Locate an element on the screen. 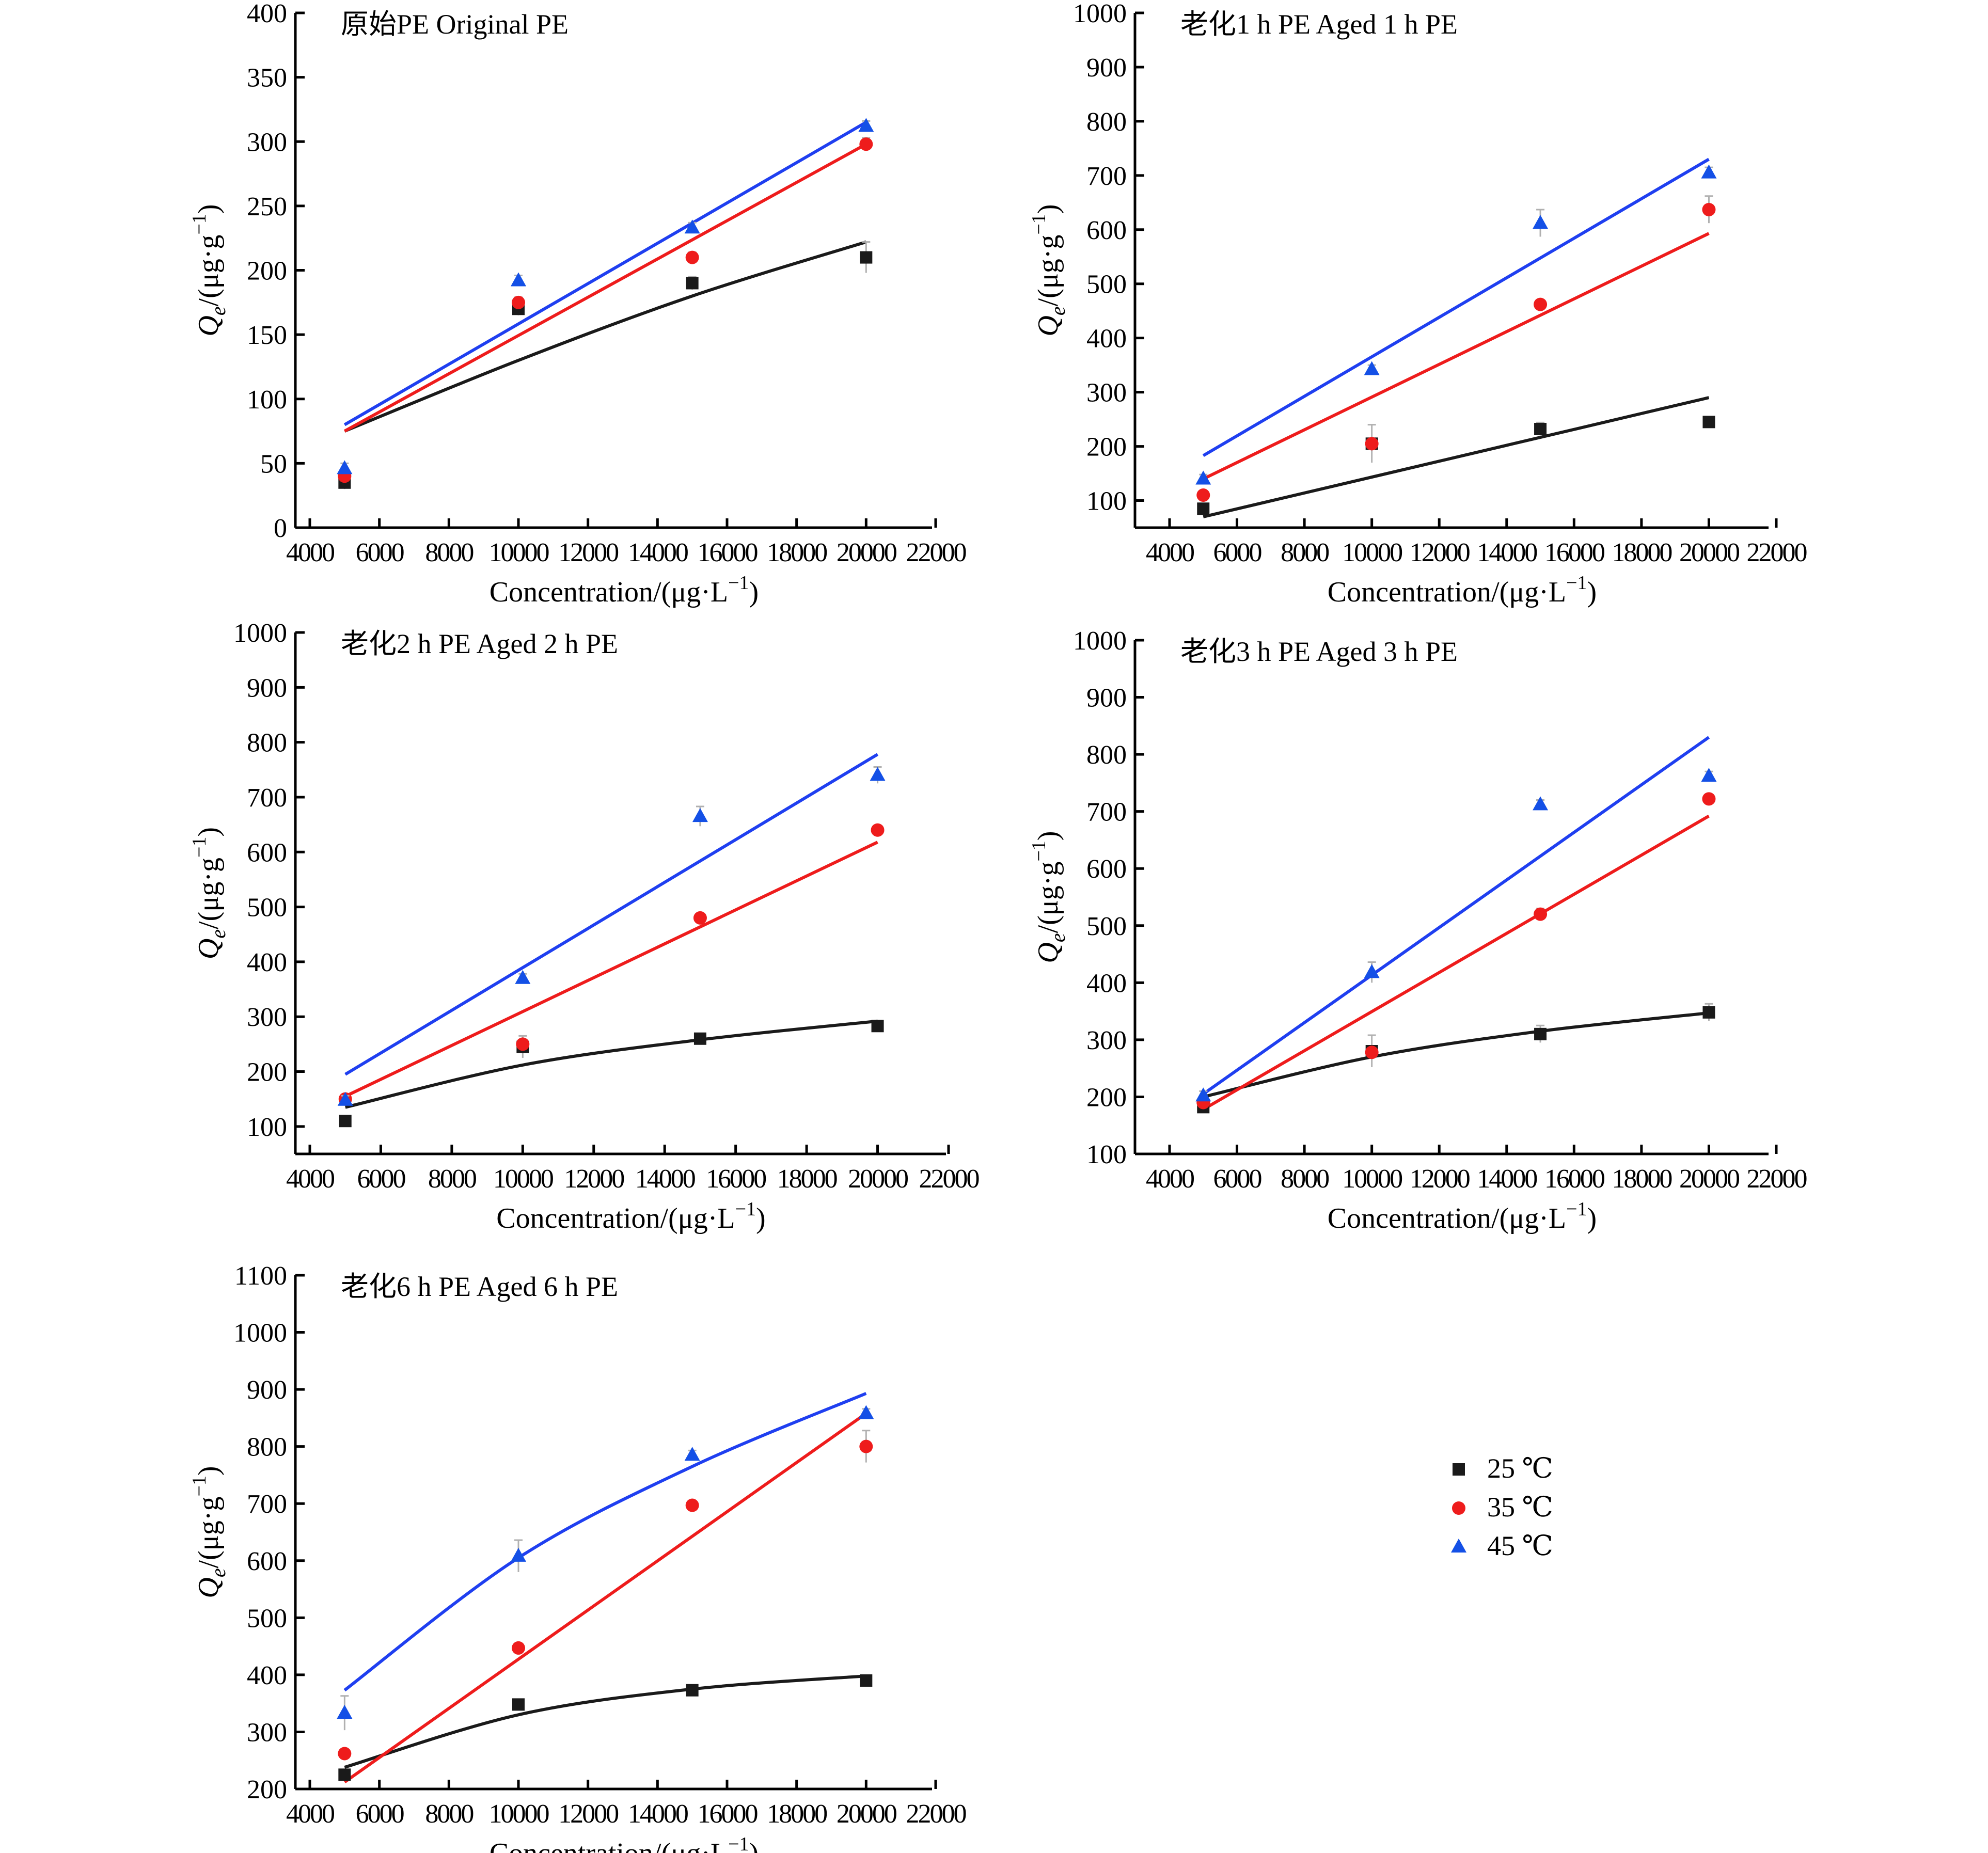 The height and width of the screenshot is (1853, 1988). legend-label: 35 ℃ is located at coordinates (1520, 1507).